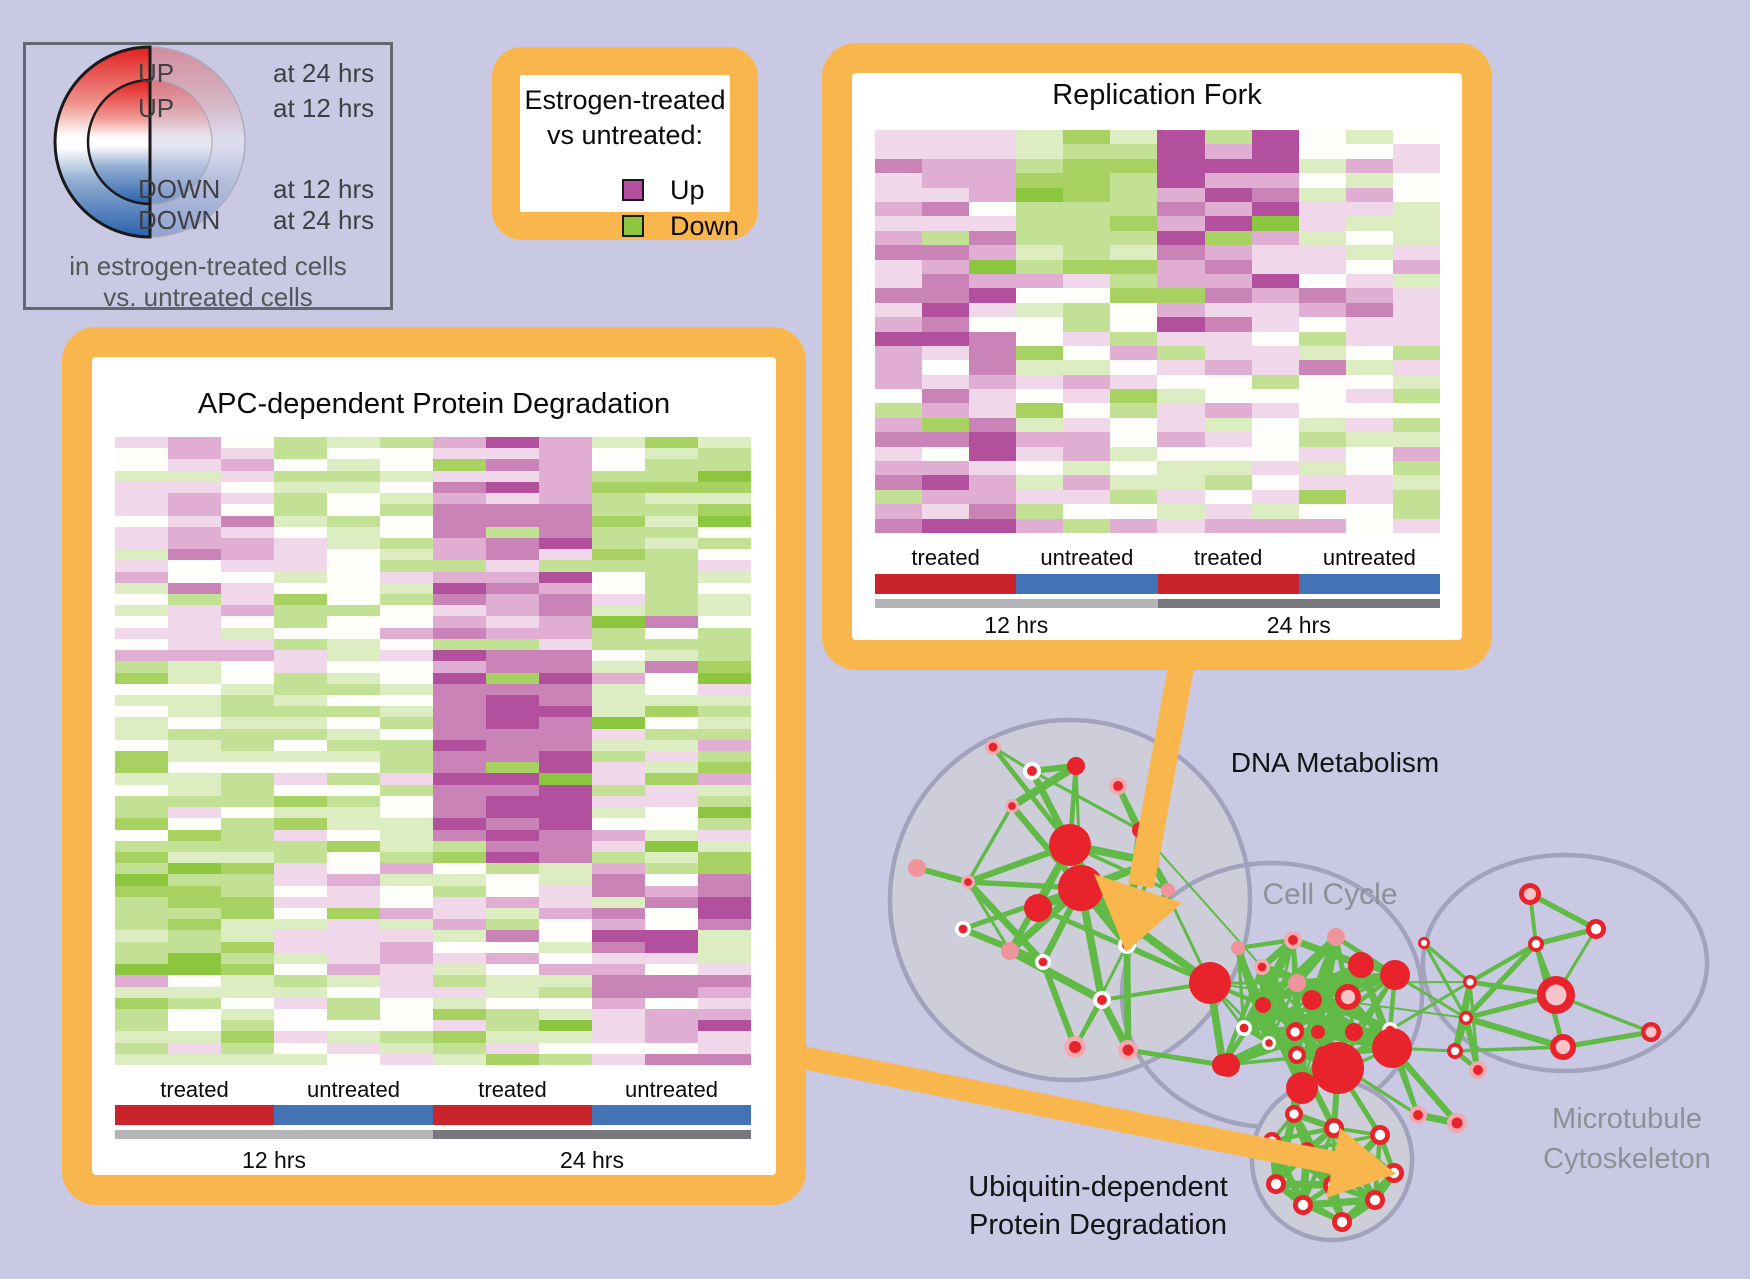 This screenshot has width=1750, height=1279. What do you see at coordinates (946, 584) in the screenshot?
I see `treated-bar` at bounding box center [946, 584].